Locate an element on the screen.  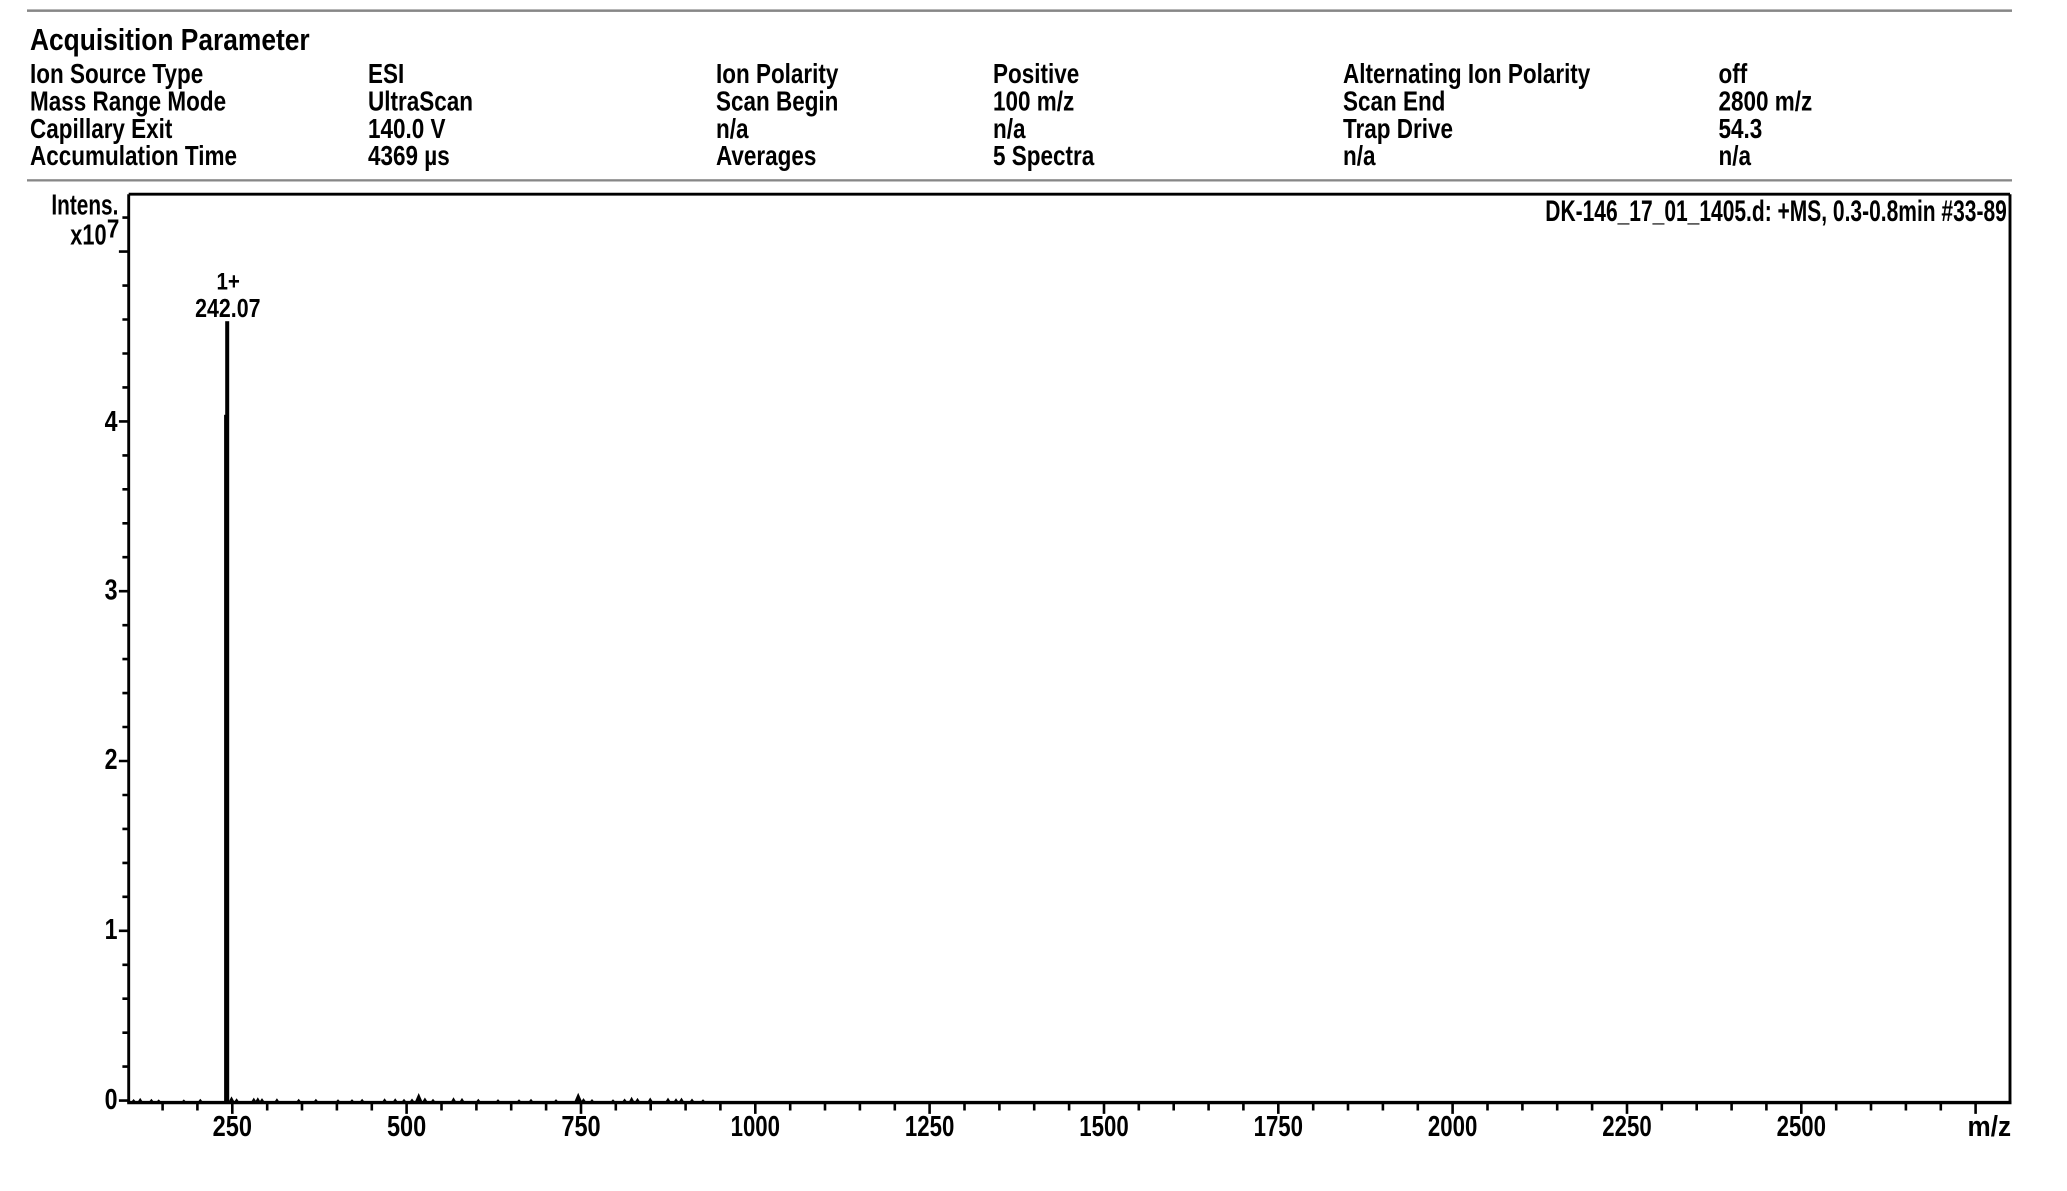
svg-text: ESI is located at coordinates (386, 73).